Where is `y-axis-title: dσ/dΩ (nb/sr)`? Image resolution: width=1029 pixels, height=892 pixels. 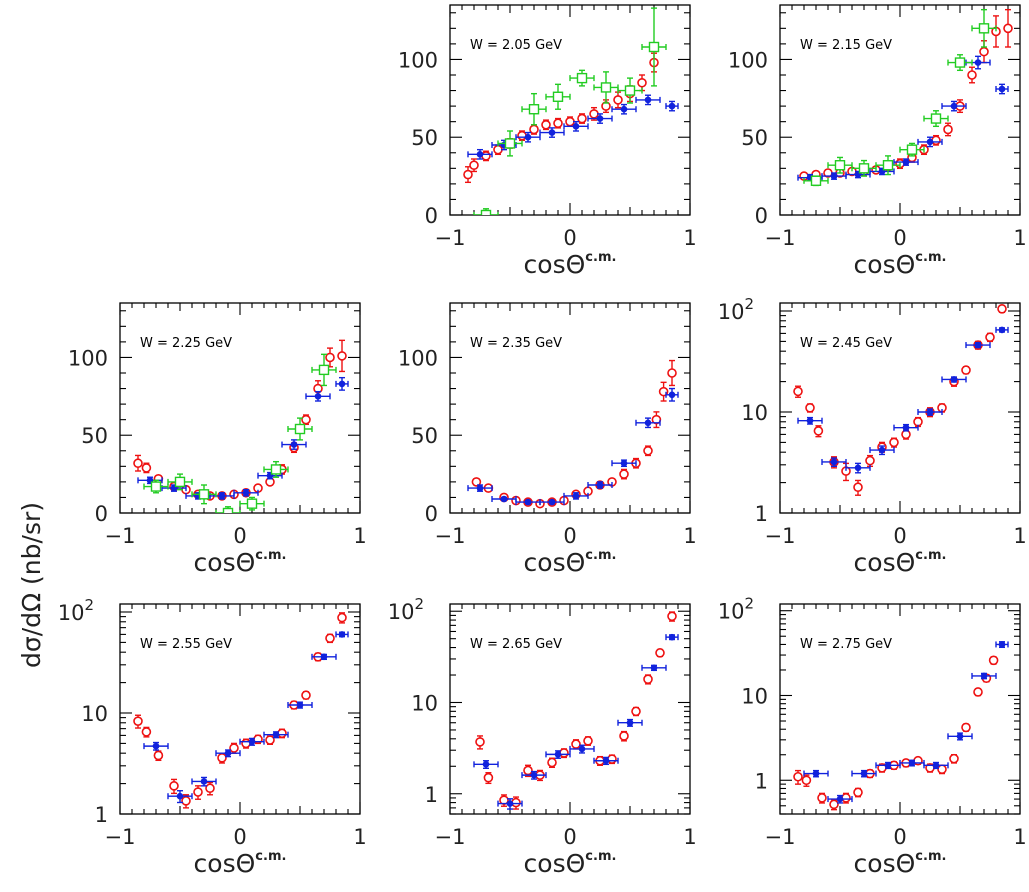 y-axis-title: dσ/dΩ (nb/sr) is located at coordinates (31, 585).